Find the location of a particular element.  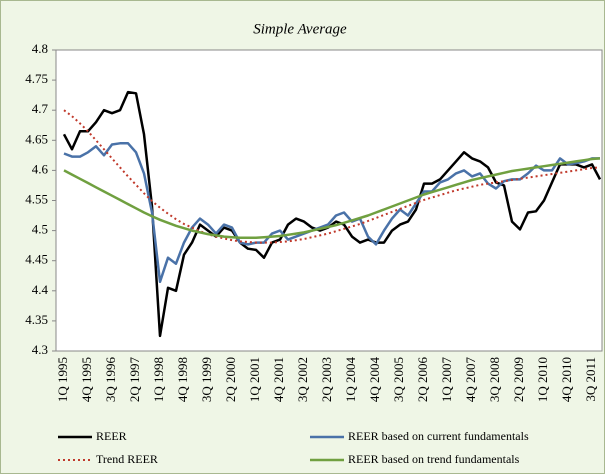

x-tick-label: 4Q 2010 is located at coordinates (566, 379).